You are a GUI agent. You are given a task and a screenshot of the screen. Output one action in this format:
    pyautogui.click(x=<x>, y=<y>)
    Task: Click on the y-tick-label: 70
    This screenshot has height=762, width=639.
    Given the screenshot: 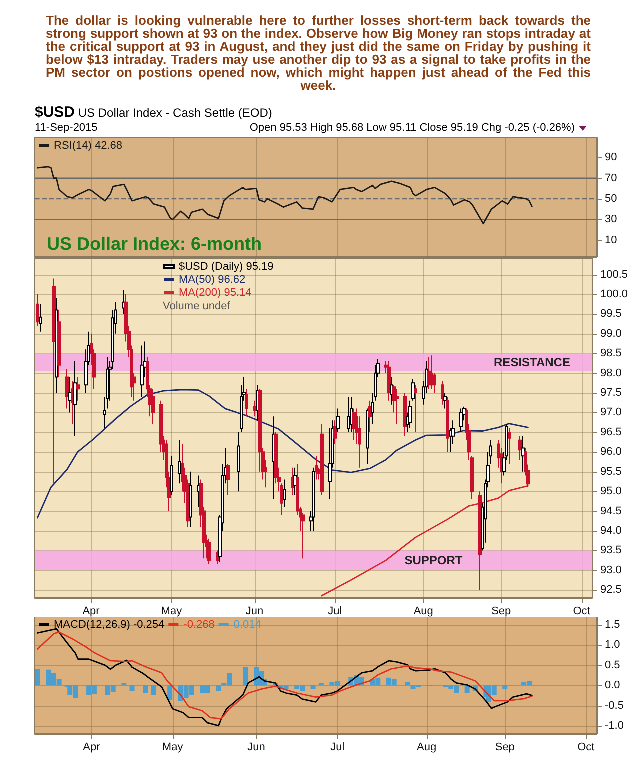 What is the action you would take?
    pyautogui.click(x=611, y=178)
    